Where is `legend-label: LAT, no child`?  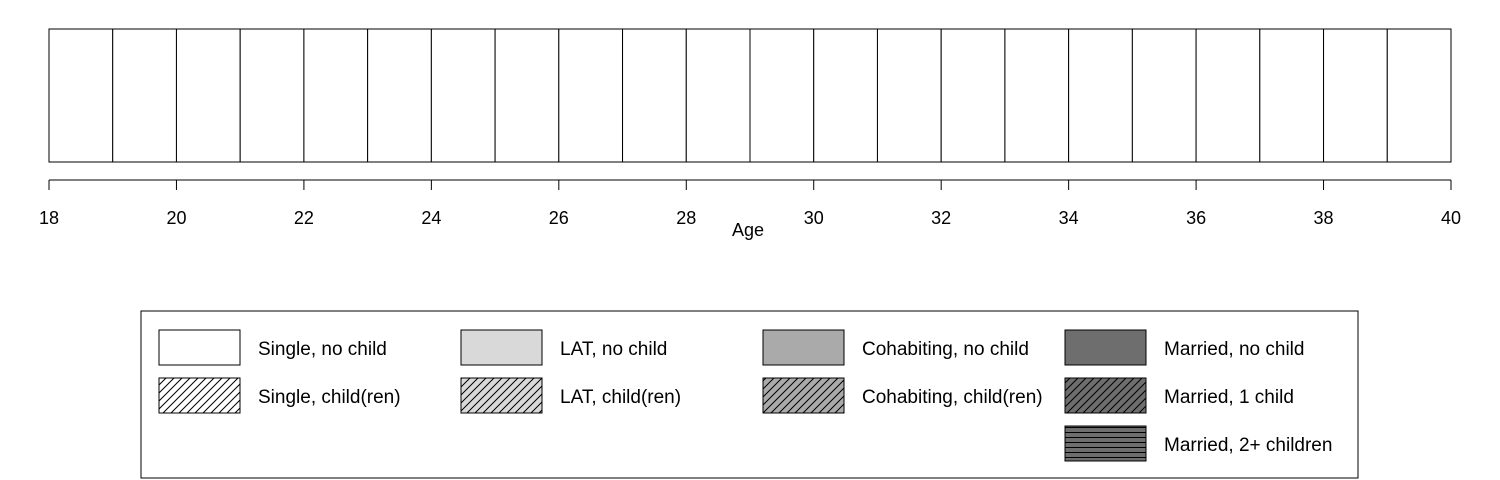 legend-label: LAT, no child is located at coordinates (613, 349).